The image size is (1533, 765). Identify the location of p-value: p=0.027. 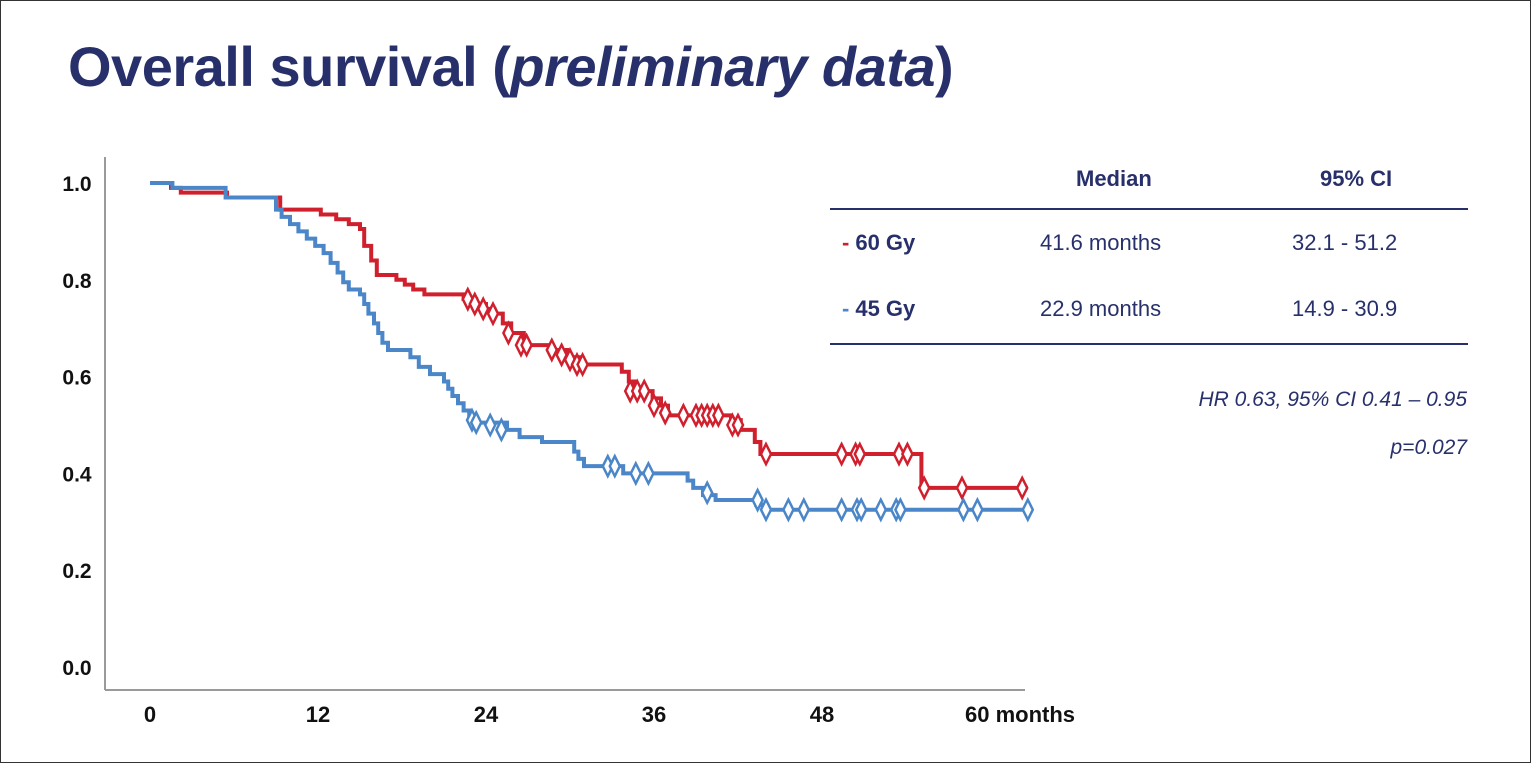
(1429, 447).